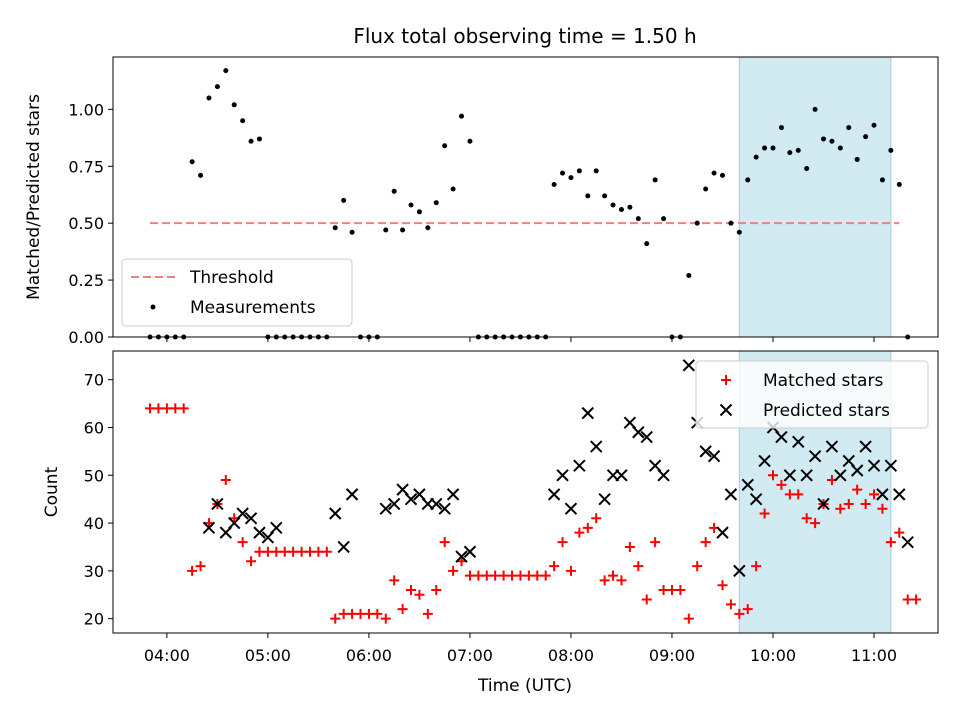 Image resolution: width=960 pixels, height=724 pixels. I want to click on x-tick-label: 06:00, so click(369, 655).